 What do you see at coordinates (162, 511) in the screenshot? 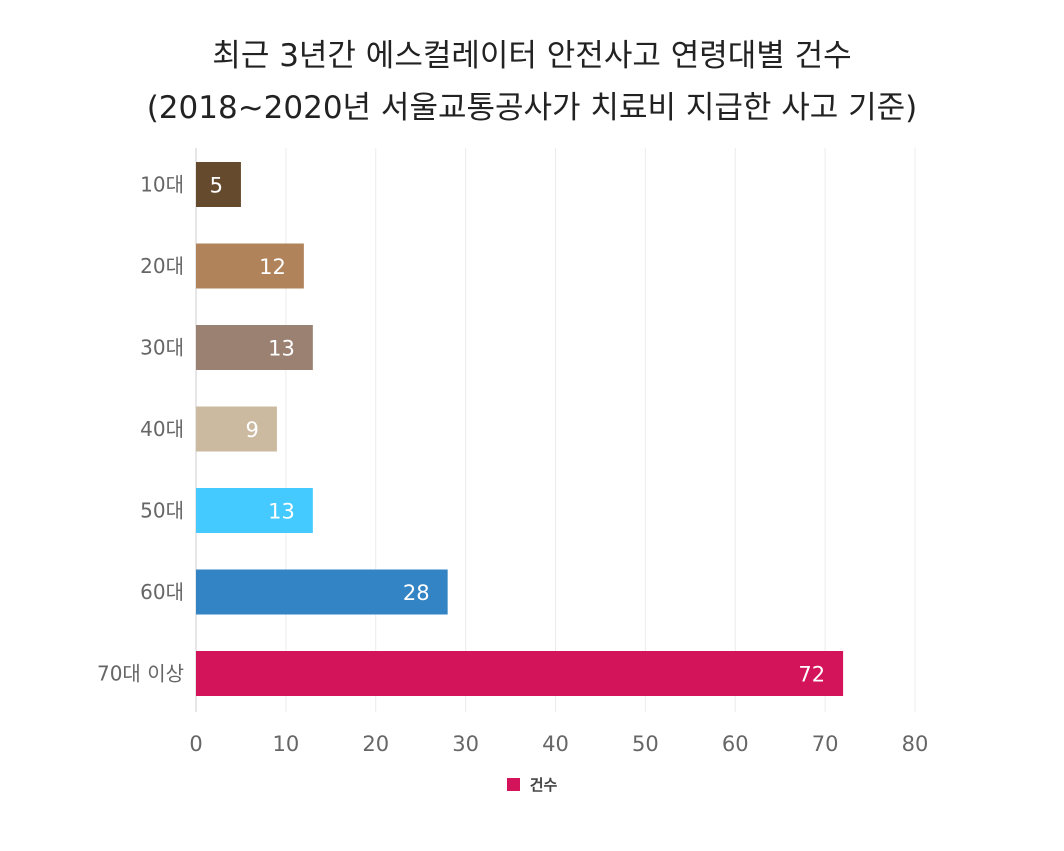
I see `category-label: 50대` at bounding box center [162, 511].